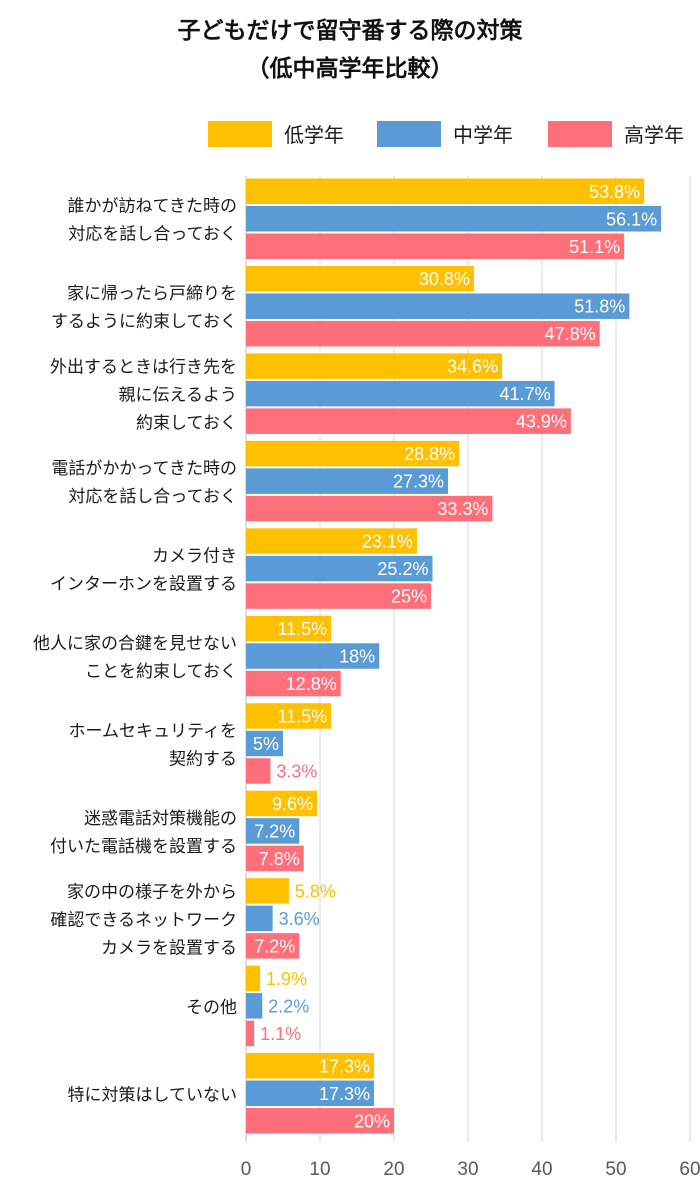 This screenshot has height=1184, width=700. Describe the element at coordinates (143, 832) in the screenshot. I see `category-label: 迷惑電話対策機能の付いた電話機を設置する` at that location.